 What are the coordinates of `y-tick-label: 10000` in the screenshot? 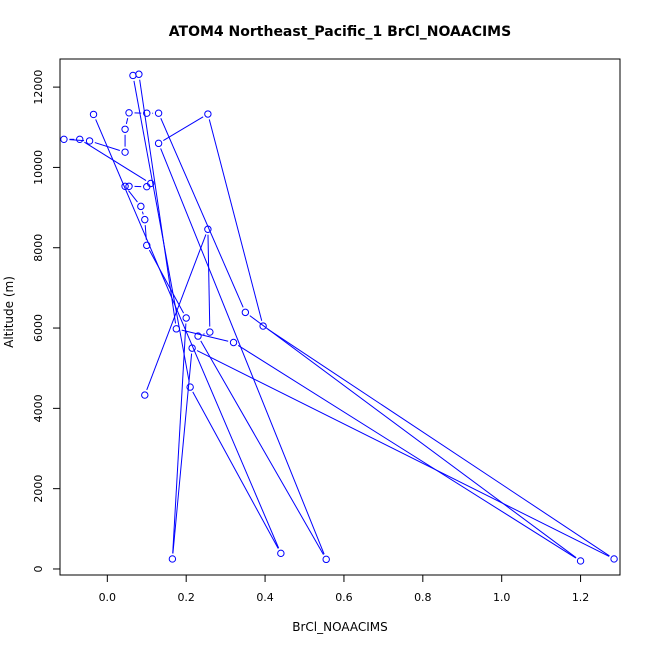 It's located at (38, 167).